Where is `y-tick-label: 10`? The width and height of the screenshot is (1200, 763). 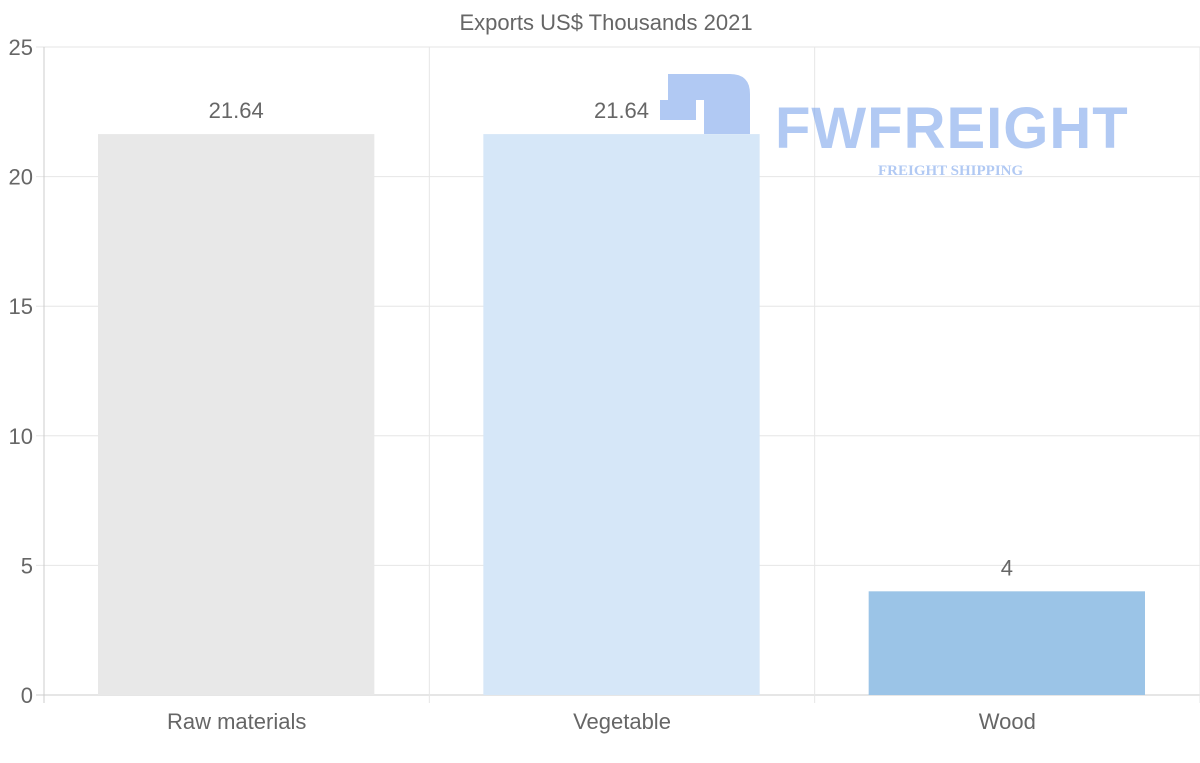 y-tick-label: 10 is located at coordinates (21, 436).